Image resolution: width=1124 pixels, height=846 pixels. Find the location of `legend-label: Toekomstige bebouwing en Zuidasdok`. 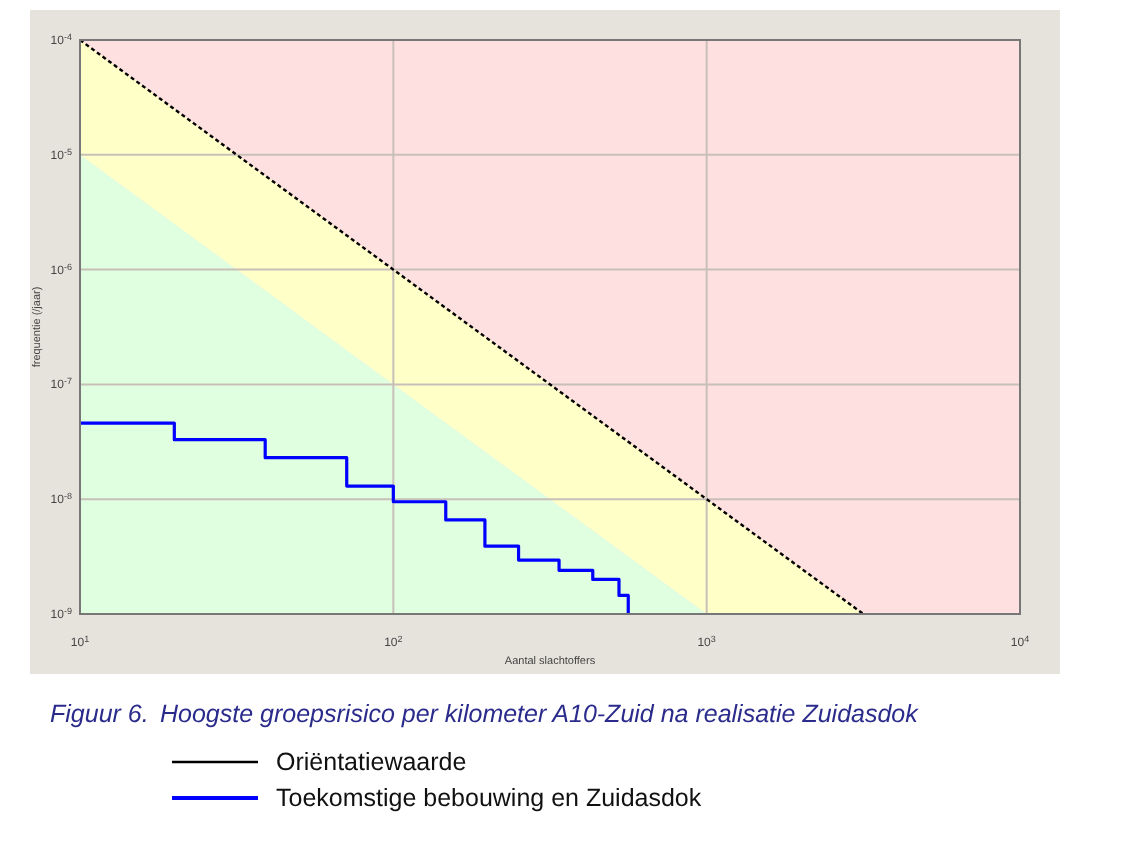

legend-label: Toekomstige bebouwing en Zuidasdok is located at coordinates (489, 798).